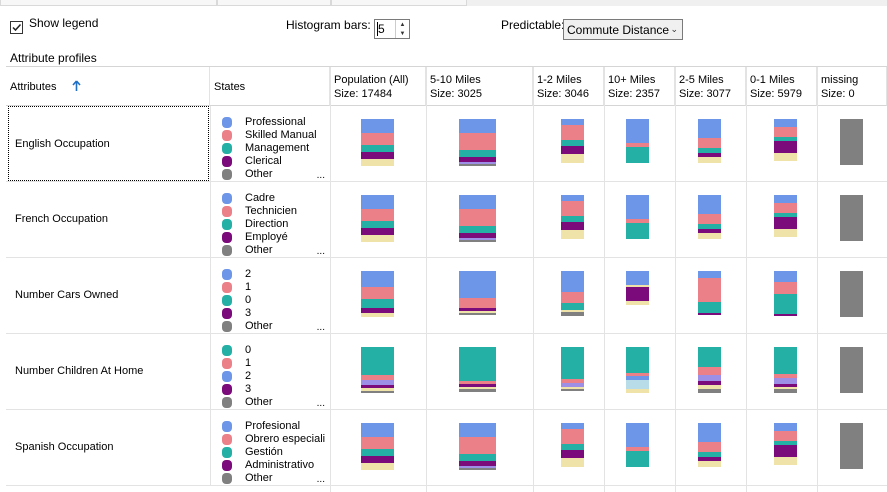 This screenshot has width=887, height=492. I want to click on show-legend-label: Show legend, so click(64, 23).